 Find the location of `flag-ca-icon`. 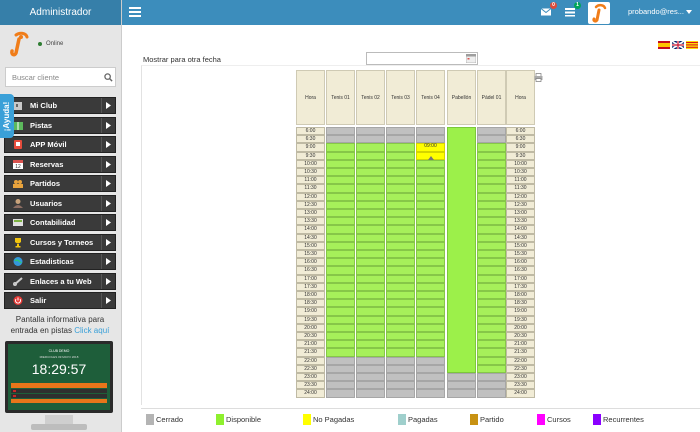

flag-ca-icon is located at coordinates (692, 45).